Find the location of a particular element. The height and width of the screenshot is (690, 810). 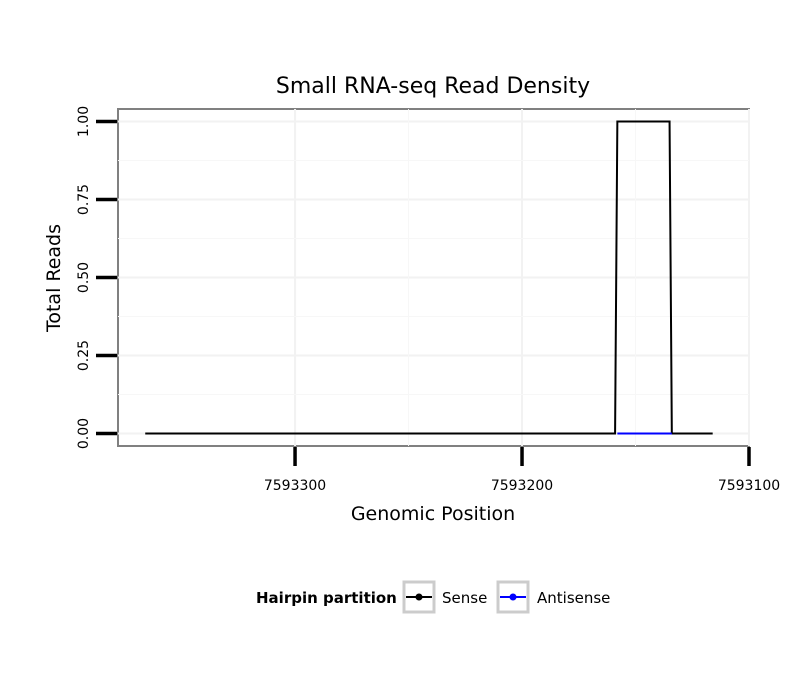

x-tick-label-0: 7593300 is located at coordinates (295, 486).